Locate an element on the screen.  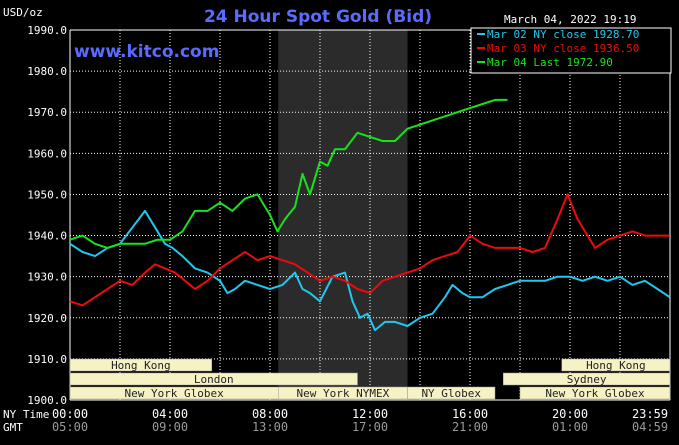
x-tick-label-ny: 20:00 is located at coordinates (570, 414).